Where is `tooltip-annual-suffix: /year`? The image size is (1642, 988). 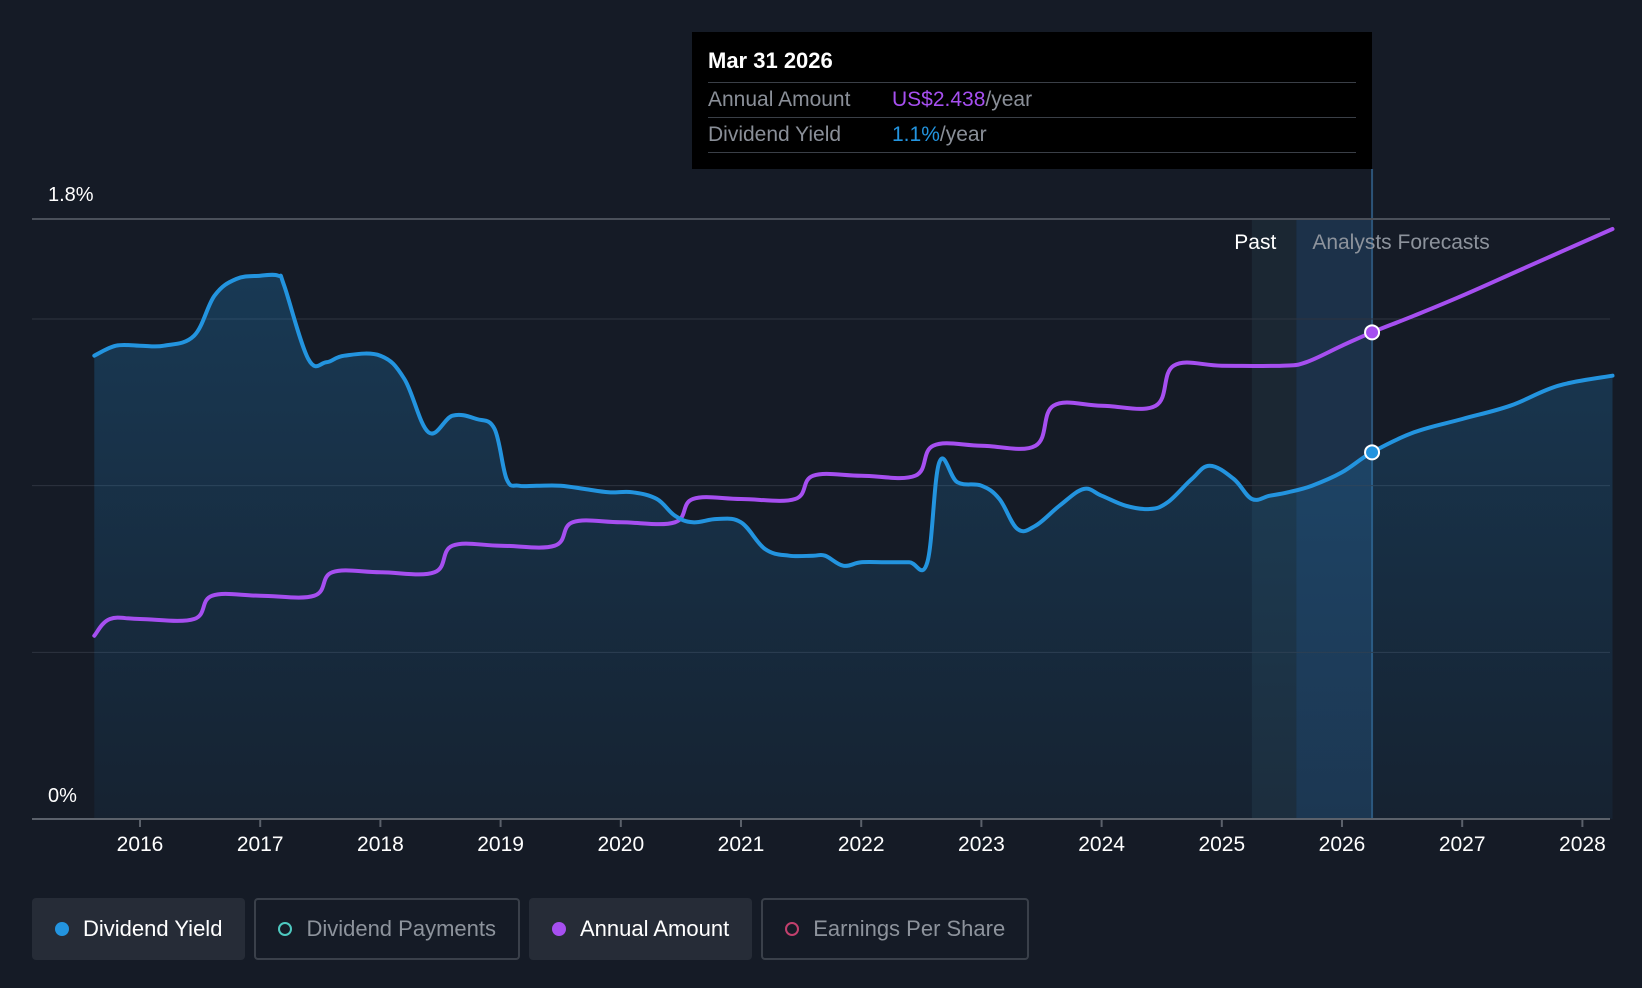 tooltip-annual-suffix: /year is located at coordinates (1009, 99).